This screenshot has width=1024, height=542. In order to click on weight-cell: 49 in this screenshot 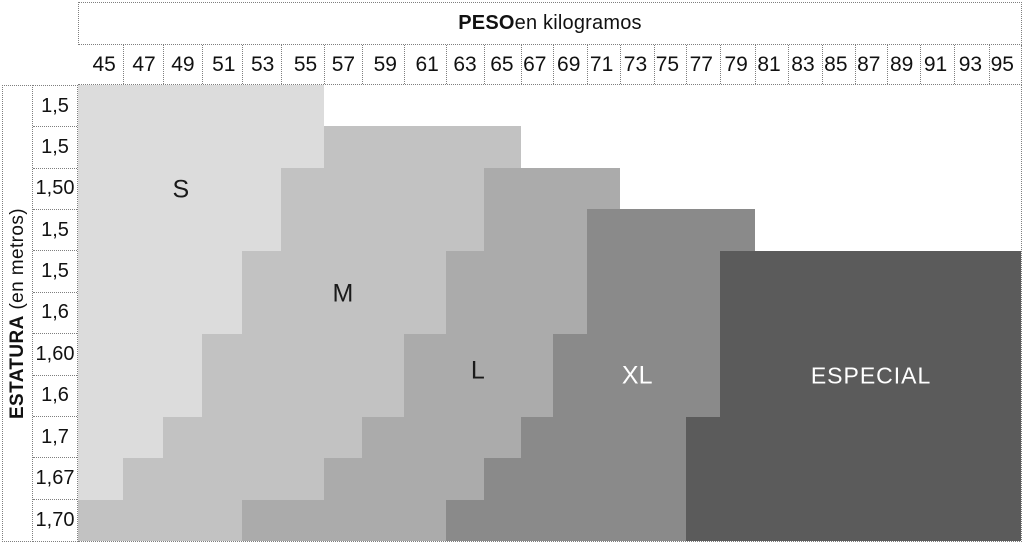, I will do `click(182, 64)`.